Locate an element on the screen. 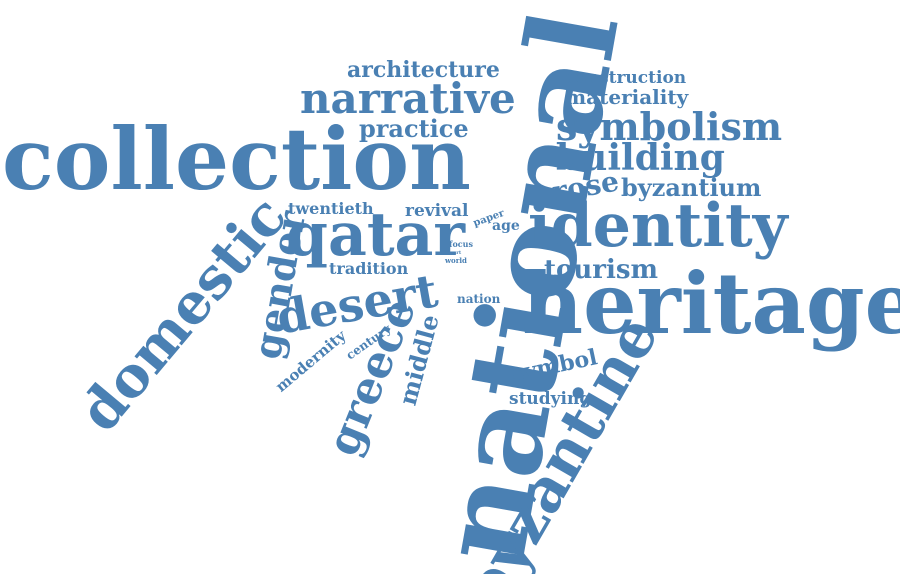 This screenshot has width=900, height=574. word-practice: practice is located at coordinates (414, 128).